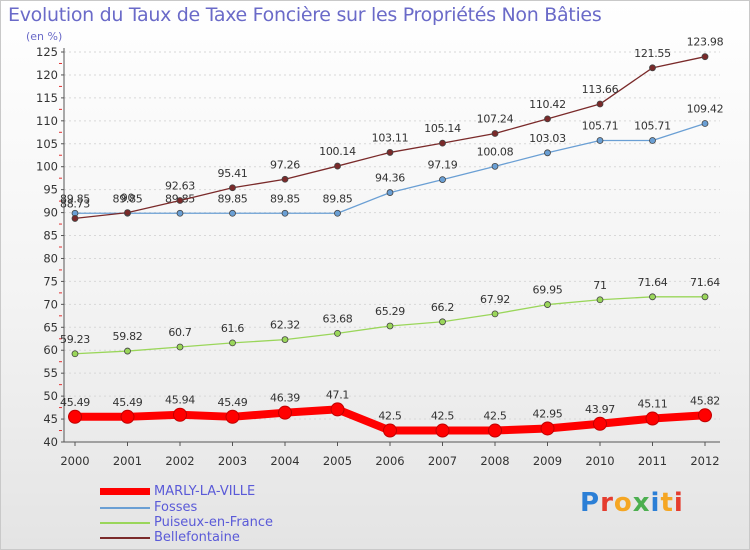  Describe the element at coordinates (50, 327) in the screenshot. I see `y-tick-label: 65` at that location.